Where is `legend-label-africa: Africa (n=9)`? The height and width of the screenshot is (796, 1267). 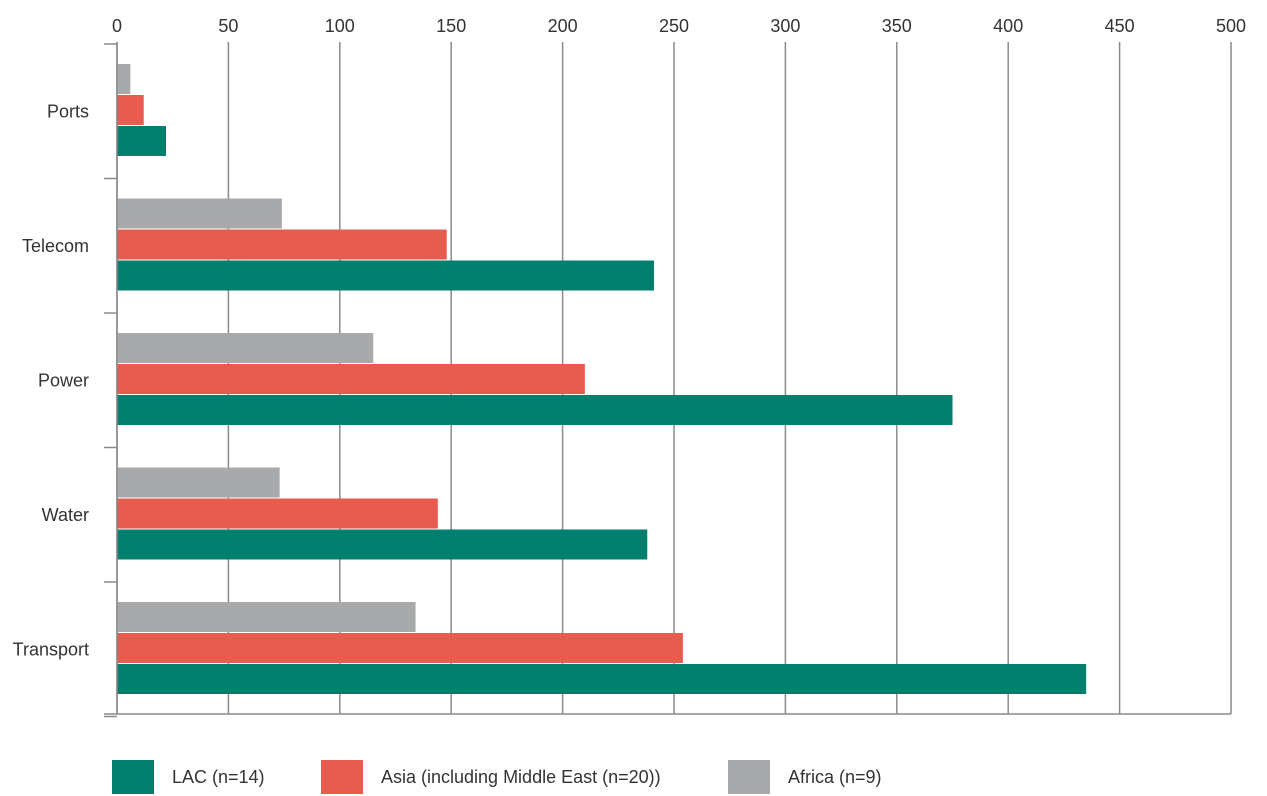
legend-label-africa: Africa (n=9) is located at coordinates (835, 776).